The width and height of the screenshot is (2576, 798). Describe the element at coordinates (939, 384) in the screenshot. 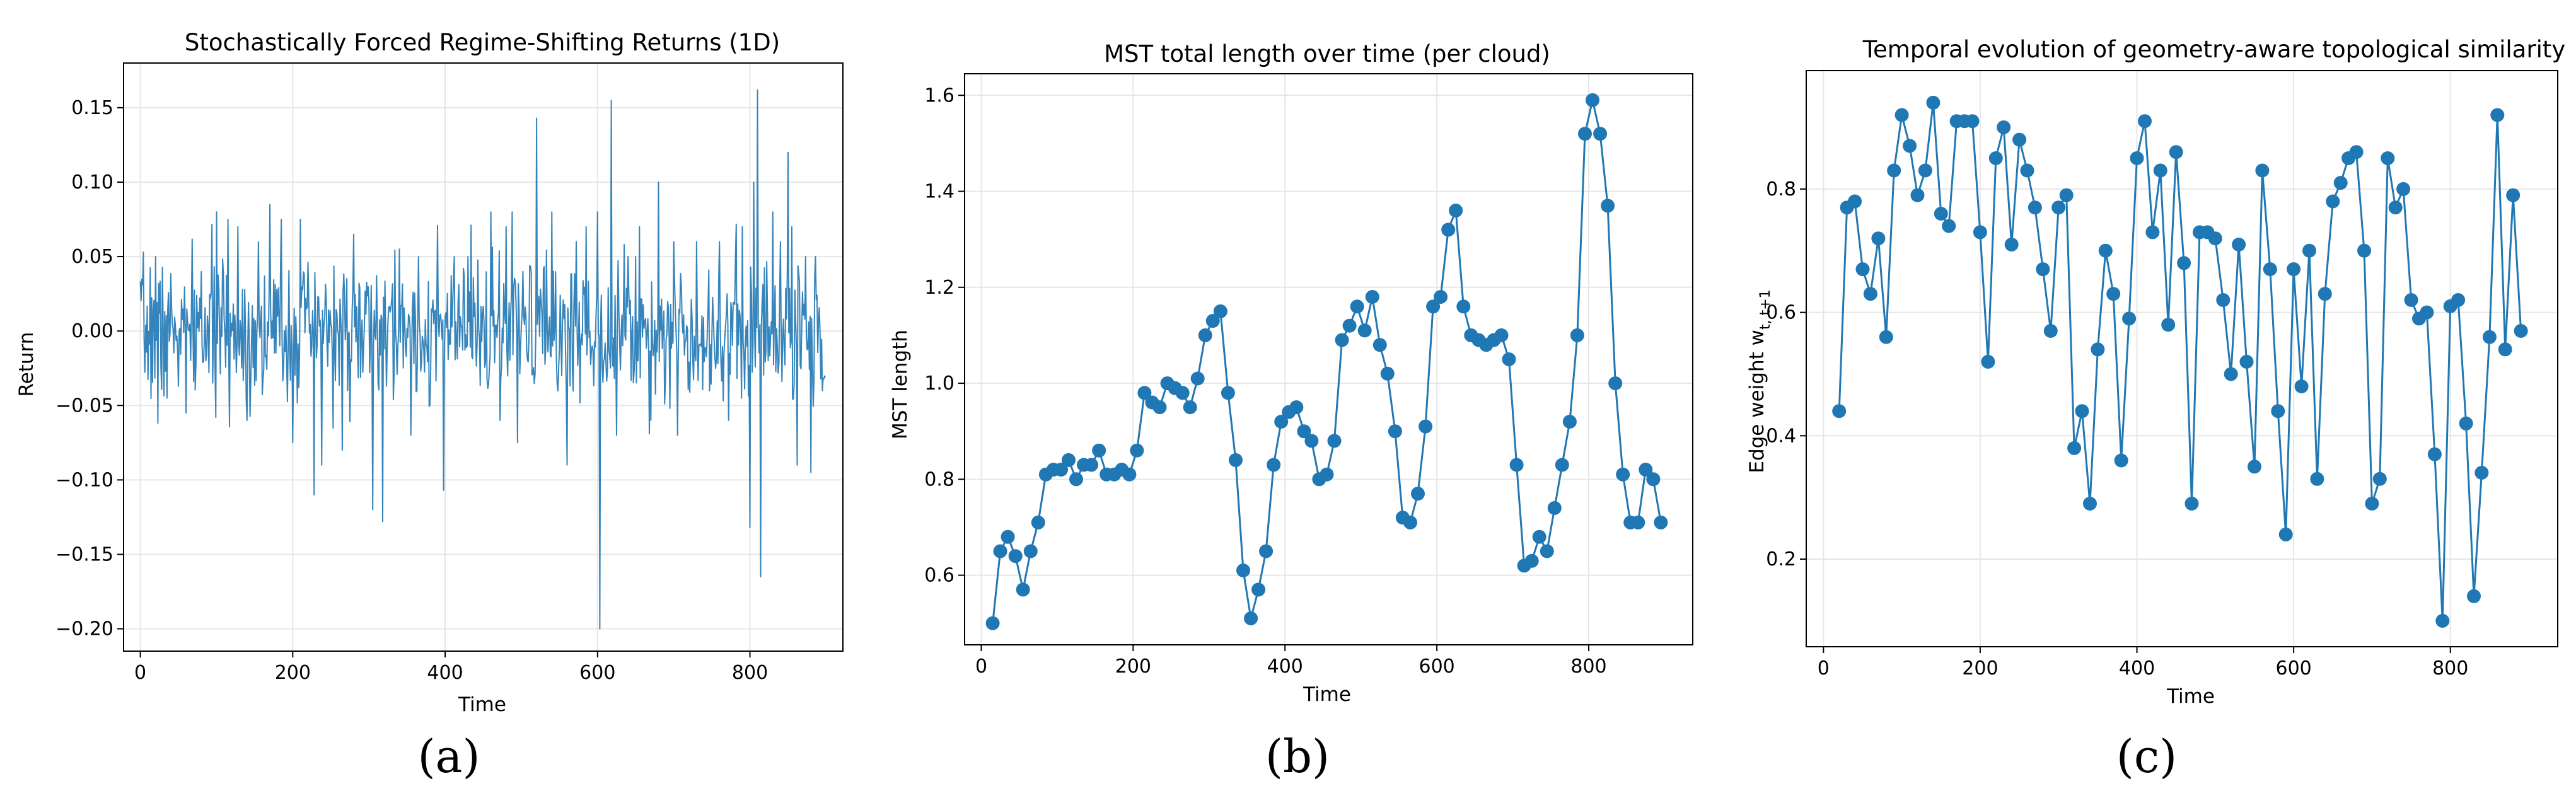

I see `y-tick-label: 1.0` at that location.